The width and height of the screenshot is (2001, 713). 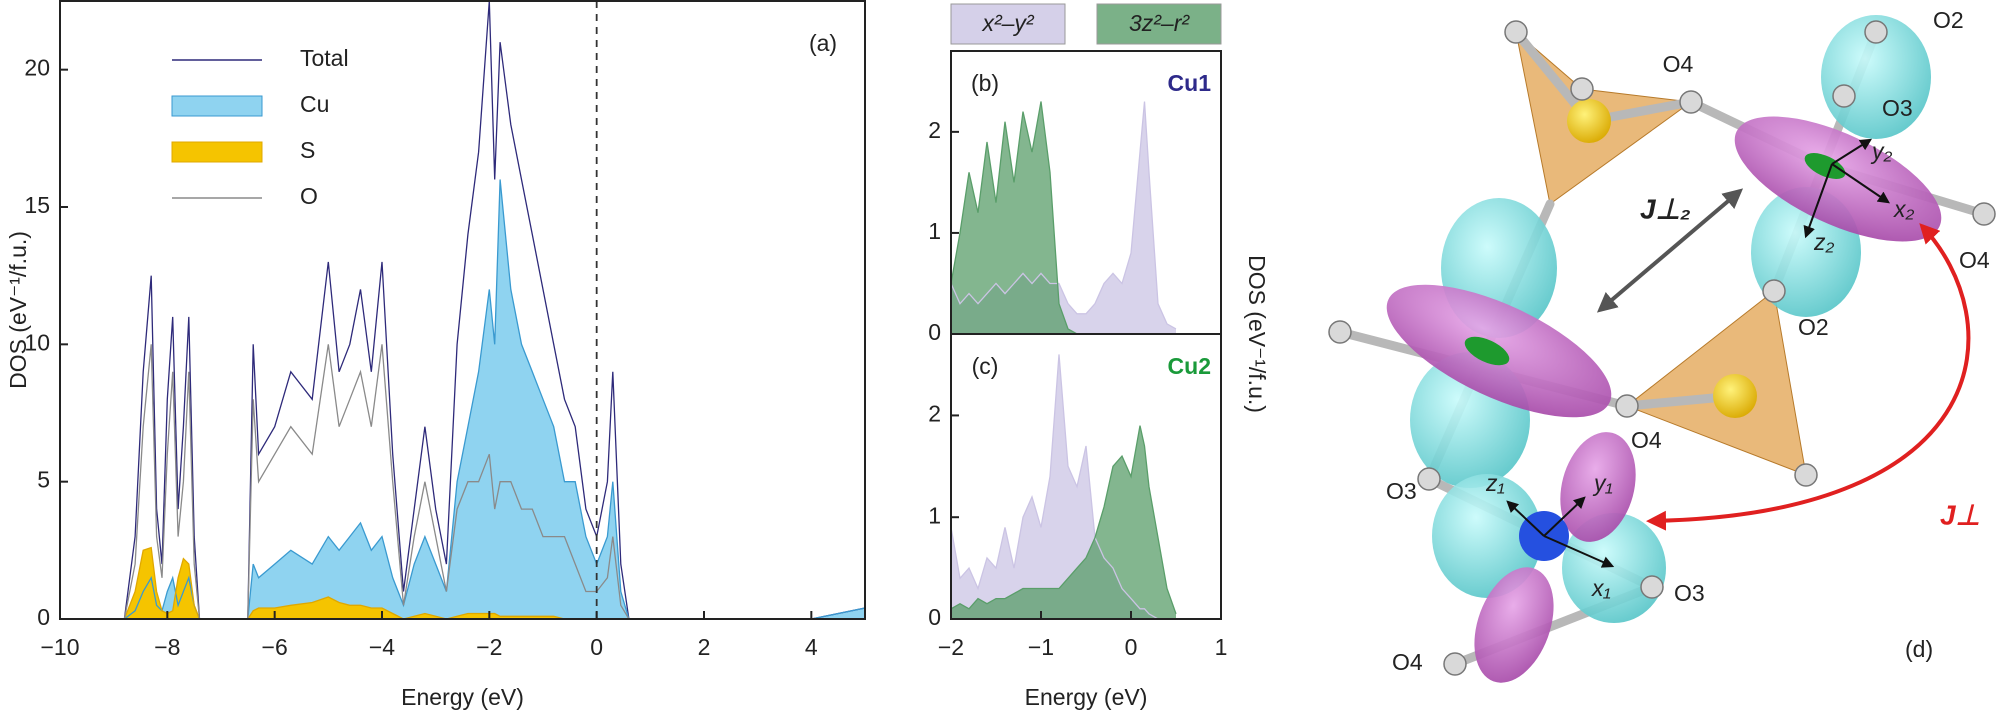 I want to click on plot-frame, so click(x=1086, y=476).